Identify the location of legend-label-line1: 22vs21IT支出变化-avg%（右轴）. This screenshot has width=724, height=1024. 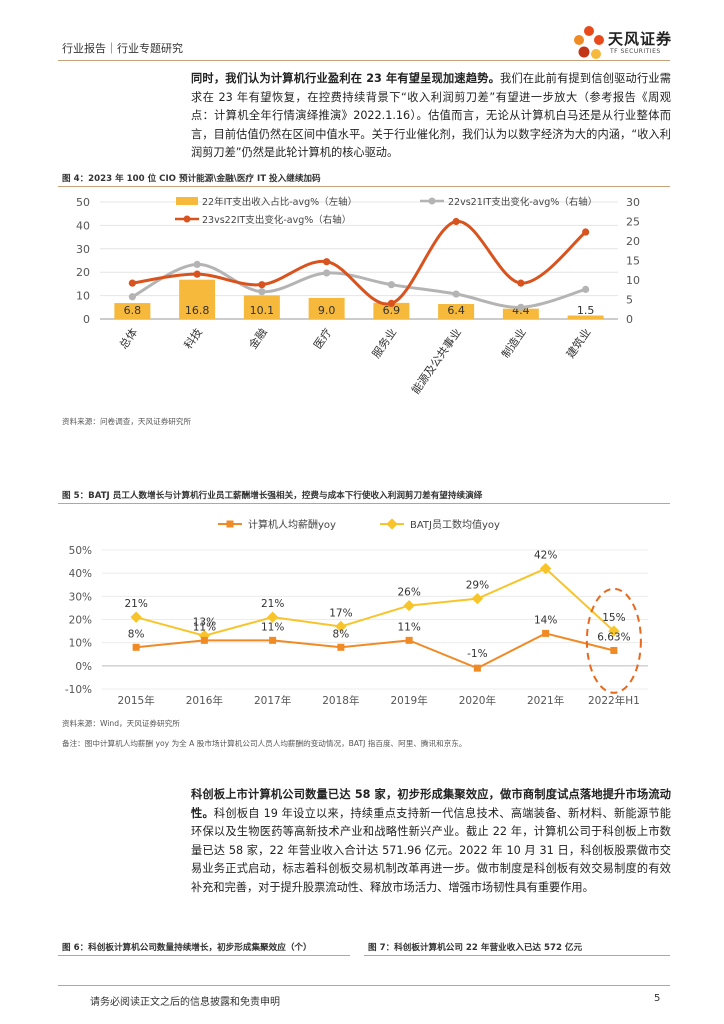
(522, 202).